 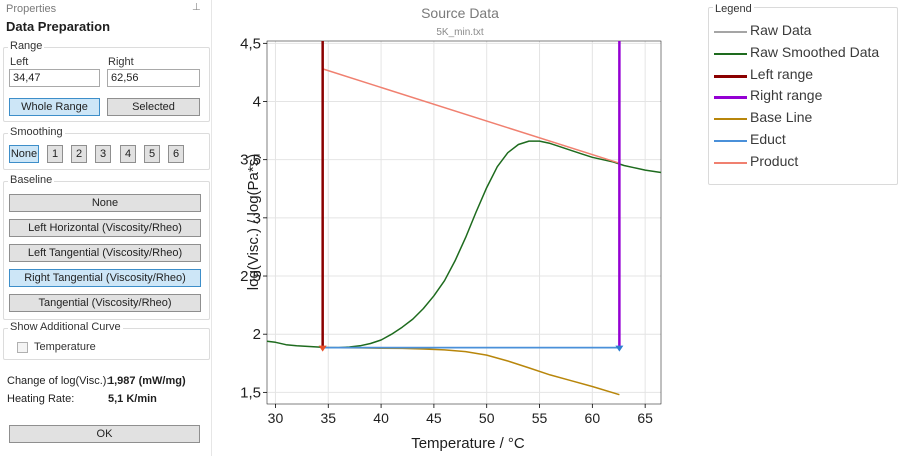 I want to click on x-tick-label: 45, so click(x=434, y=418).